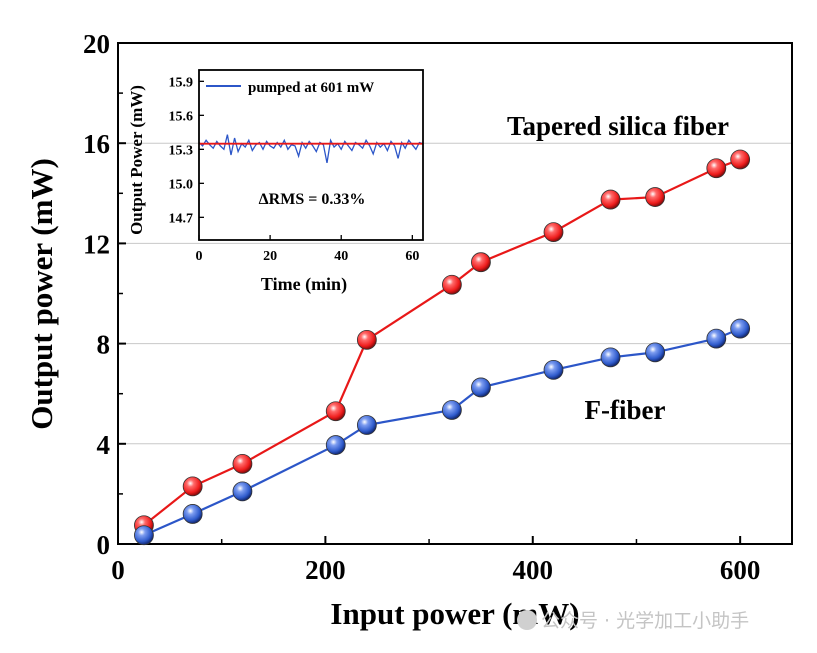 The width and height of the screenshot is (817, 653). What do you see at coordinates (199, 256) in the screenshot?
I see `inset-x-tick-label: 0` at bounding box center [199, 256].